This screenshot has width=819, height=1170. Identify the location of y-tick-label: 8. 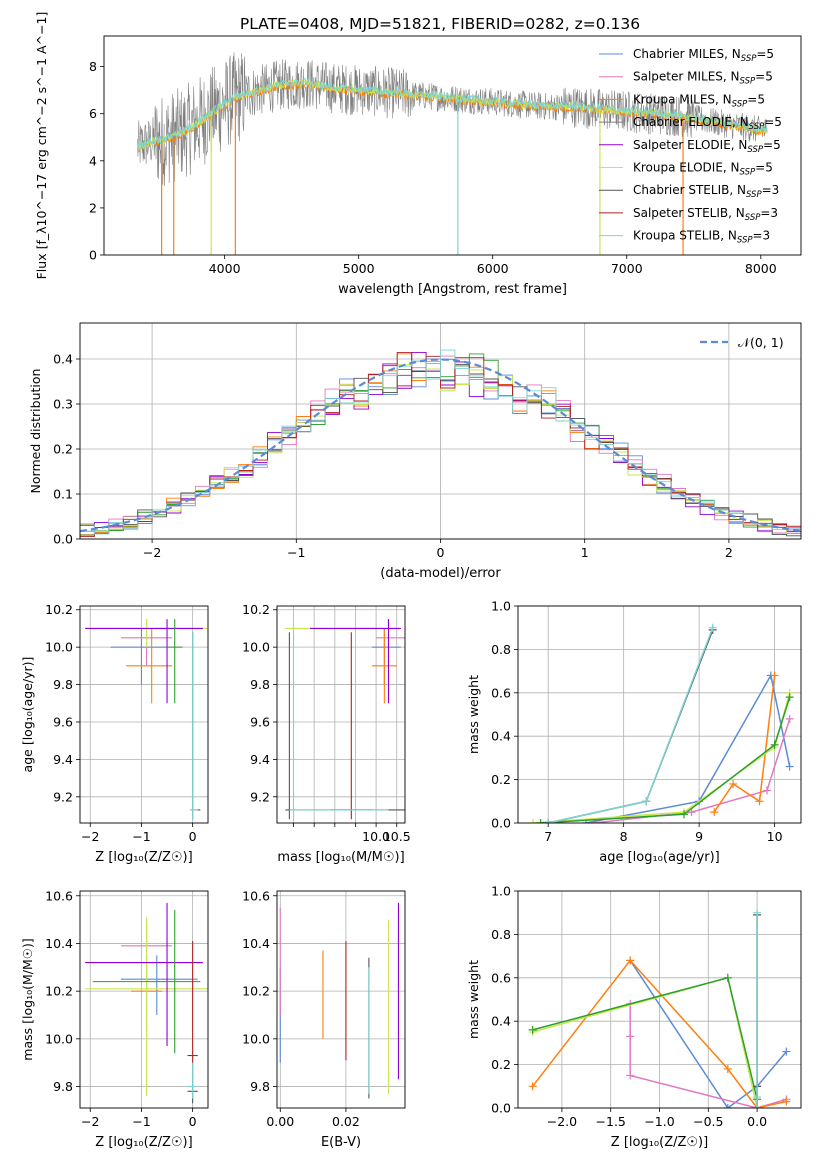
(93, 66).